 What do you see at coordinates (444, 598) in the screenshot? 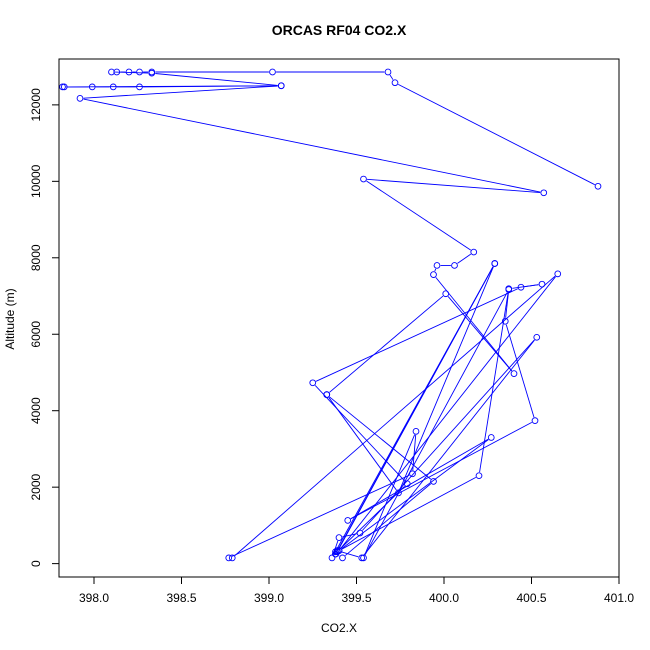
I see `x-tick-label: 400.0` at bounding box center [444, 598].